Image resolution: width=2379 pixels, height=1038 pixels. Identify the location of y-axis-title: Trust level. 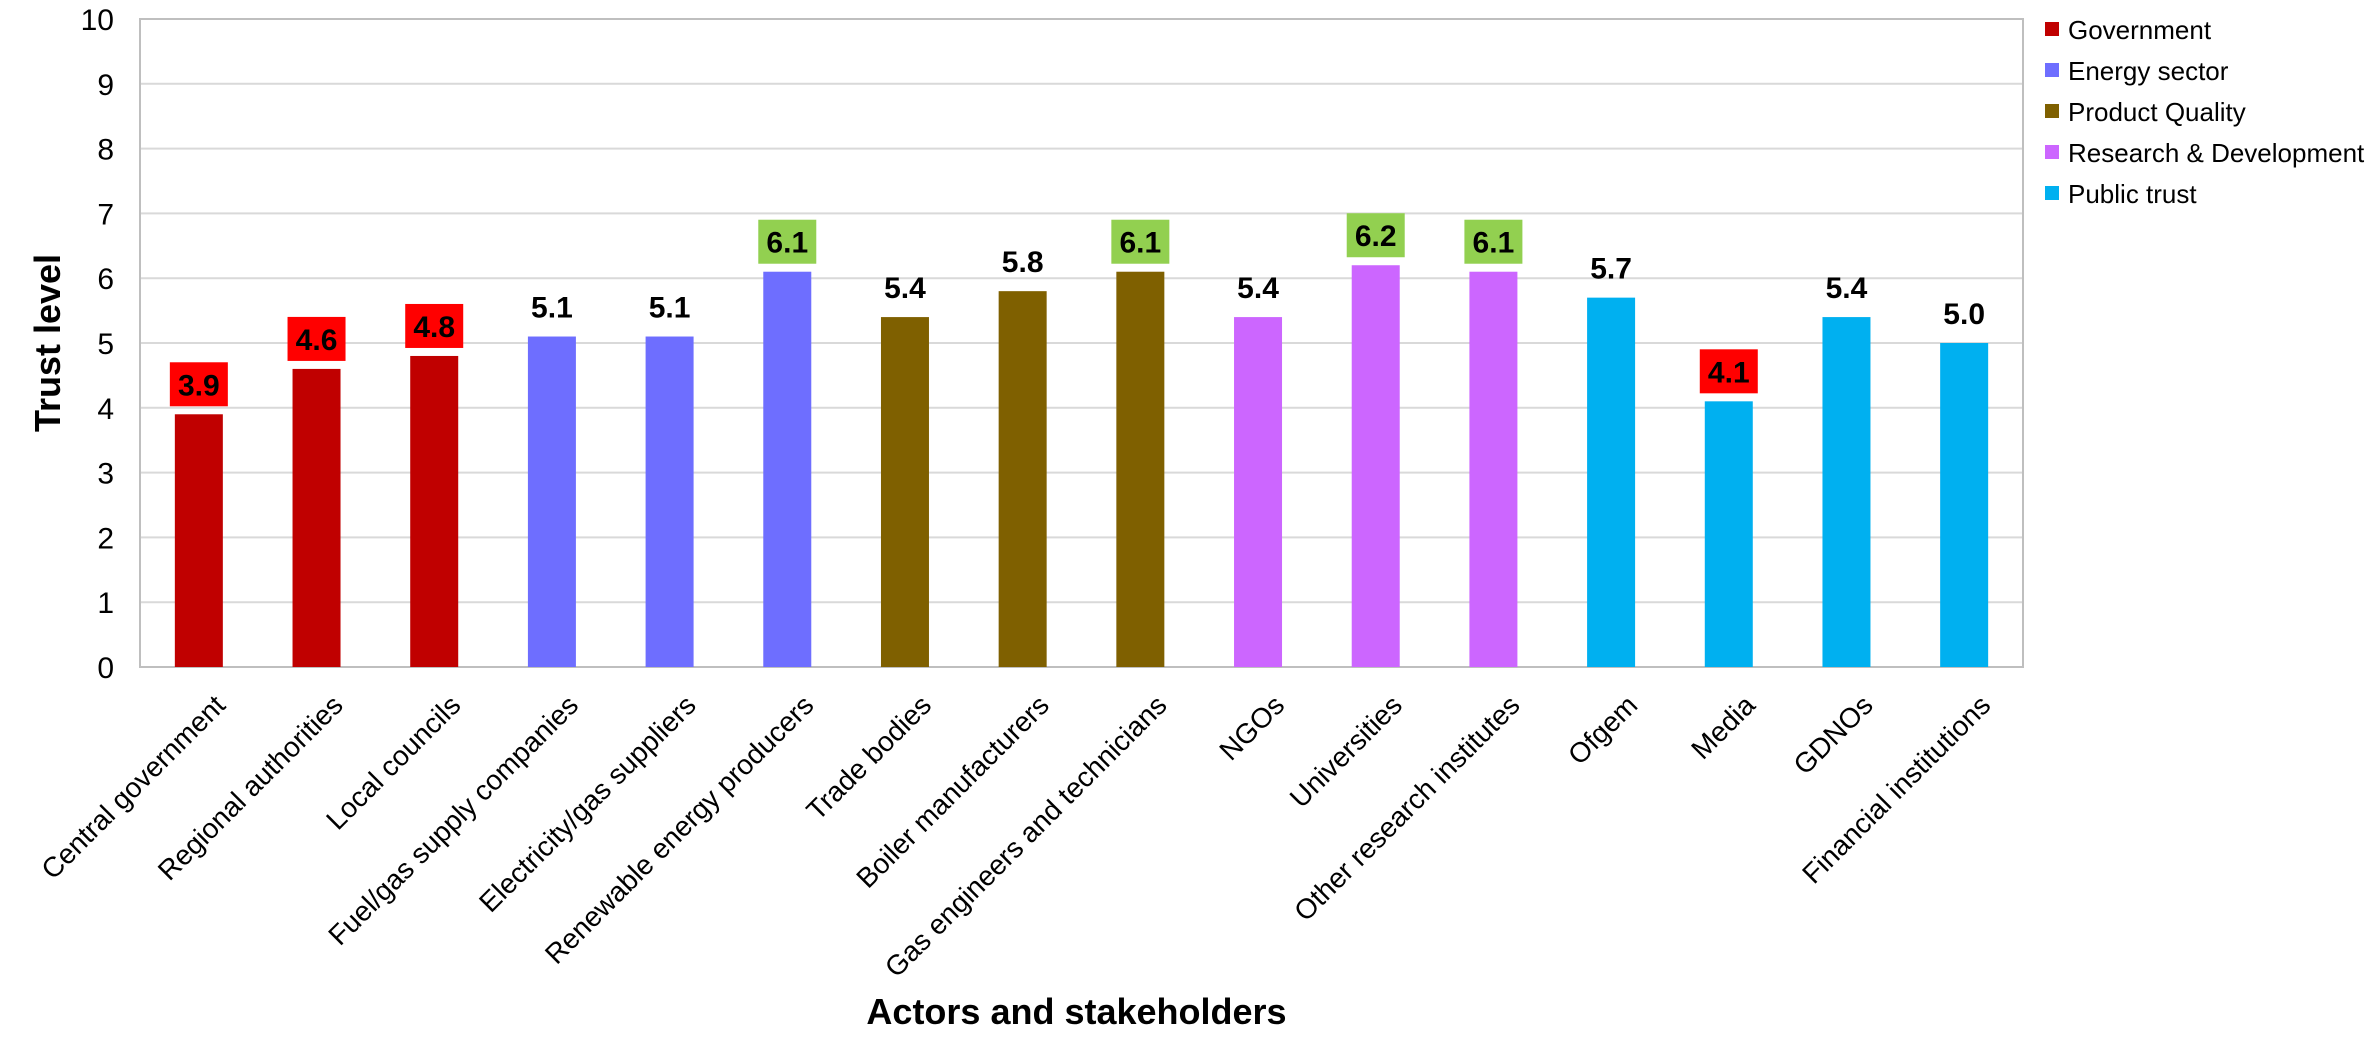
(47, 343).